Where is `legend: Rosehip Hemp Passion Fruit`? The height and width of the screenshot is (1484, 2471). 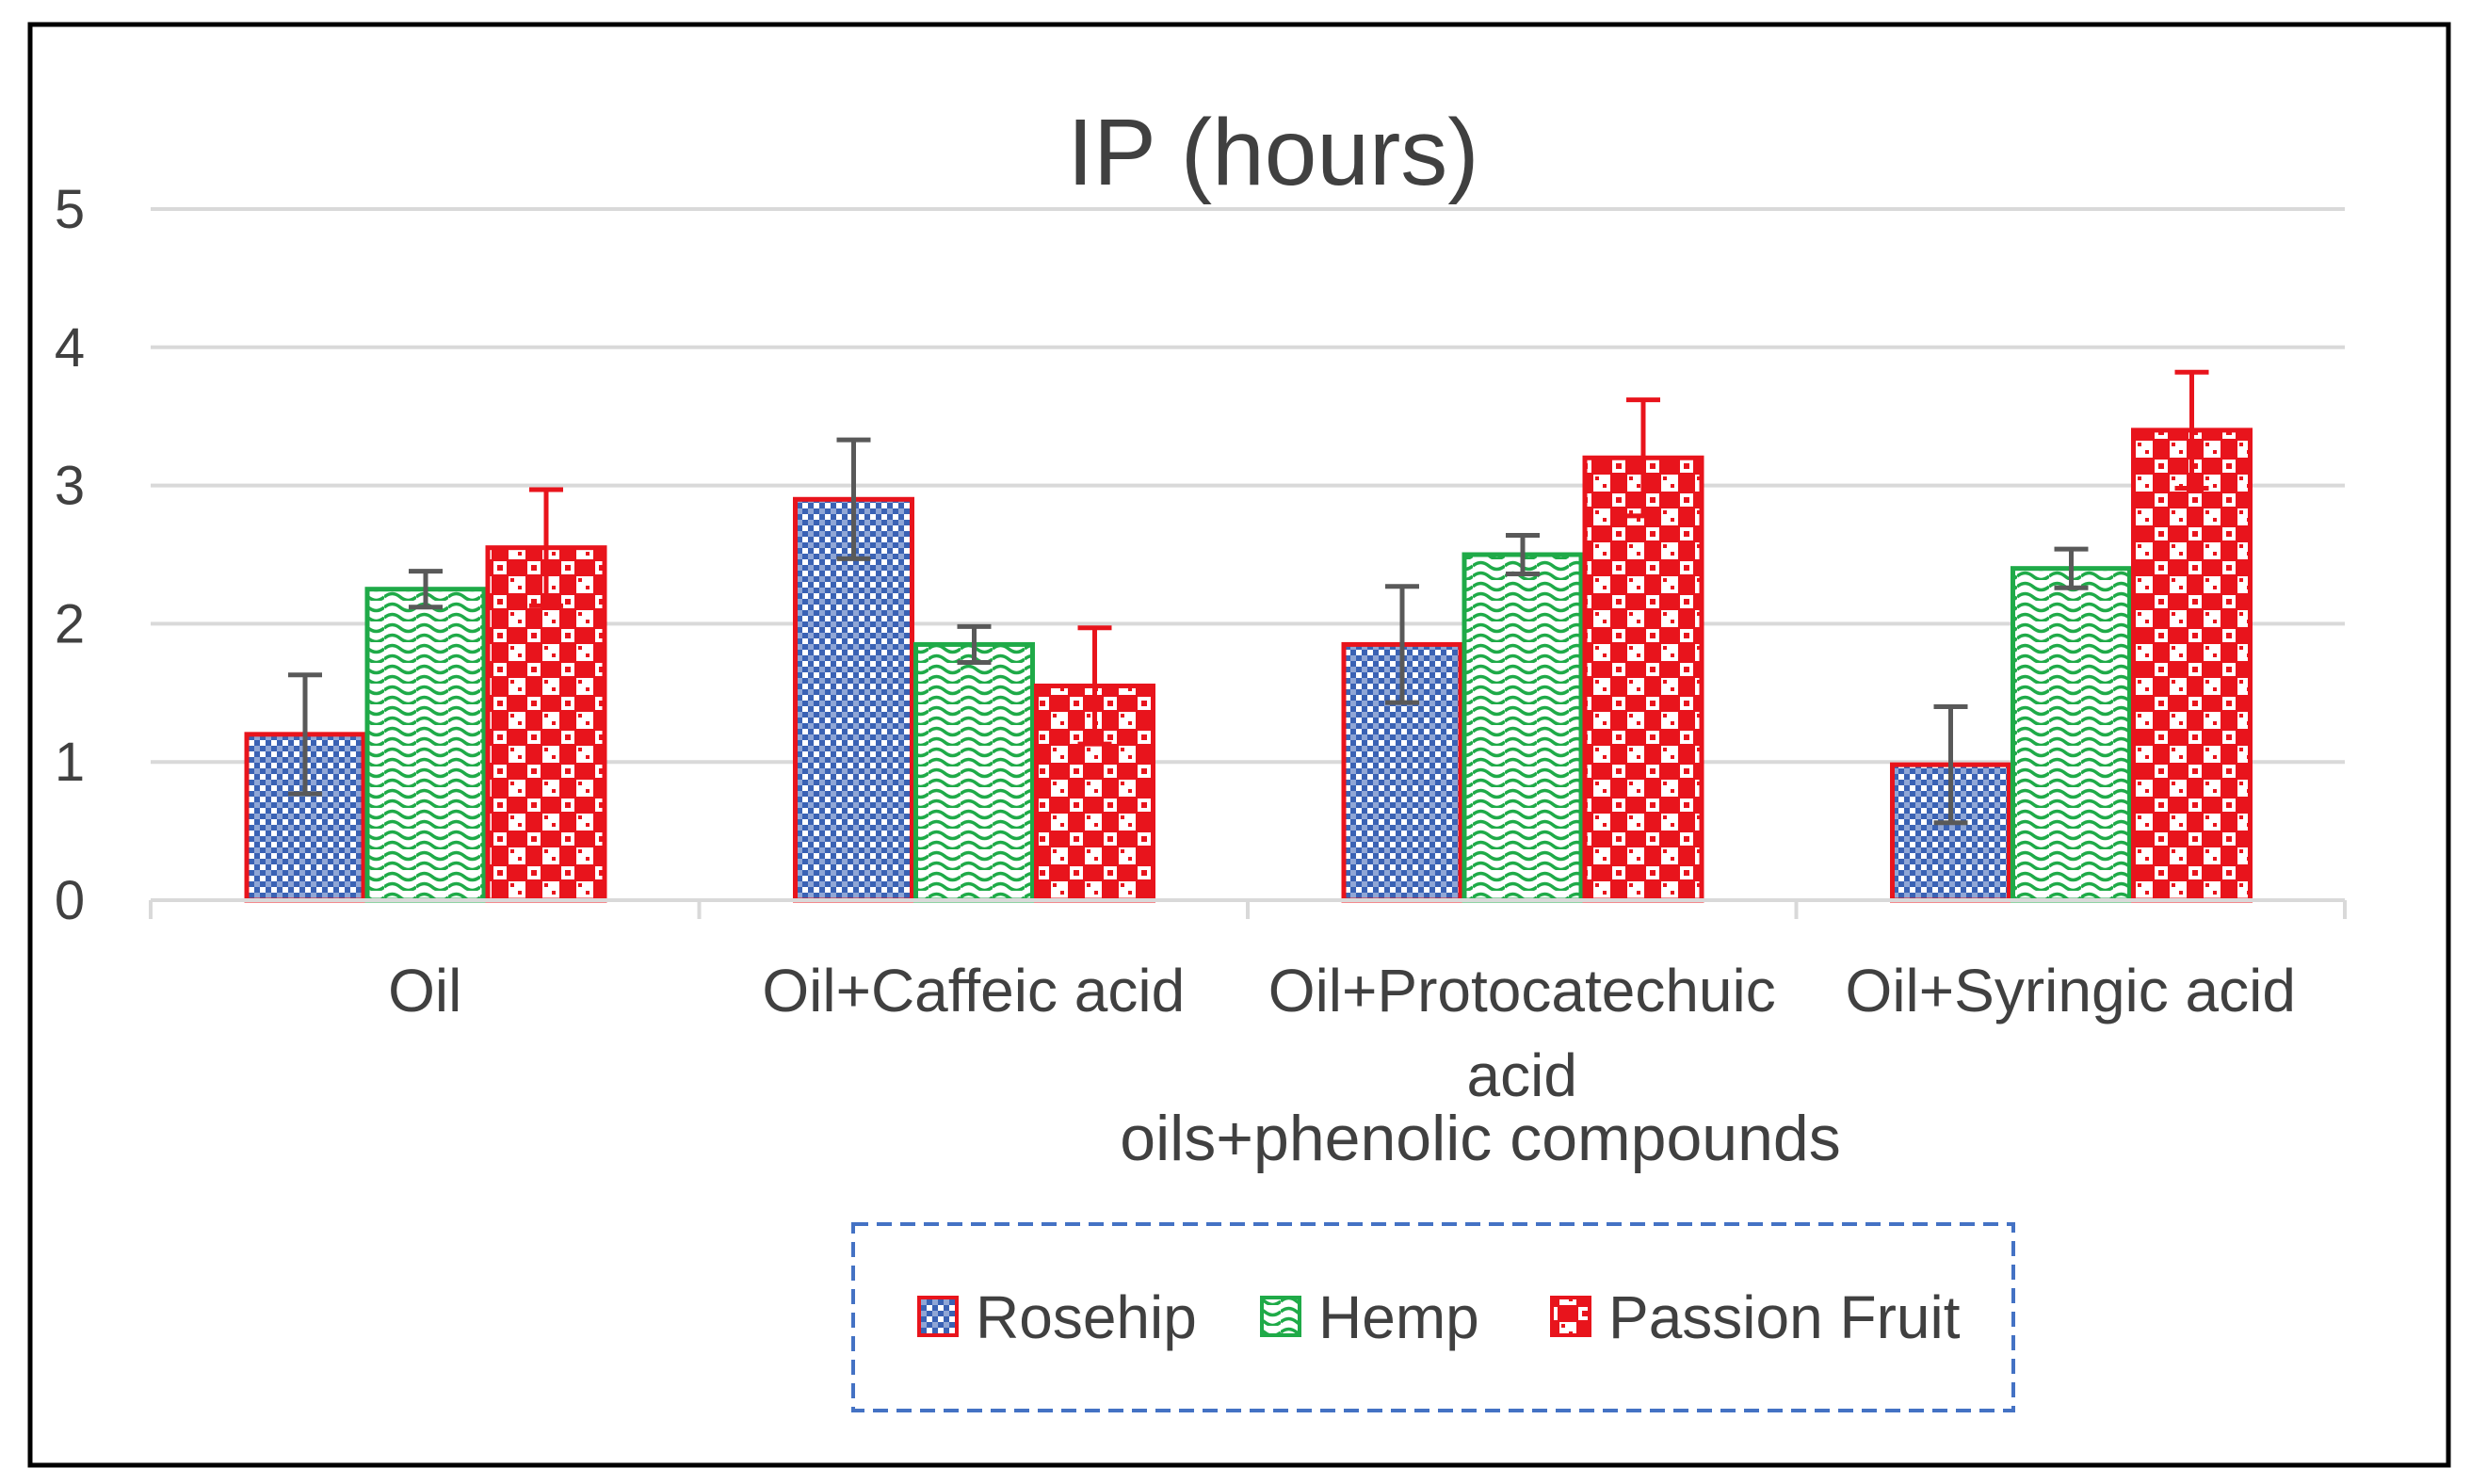 legend: Rosehip Hemp Passion Fruit is located at coordinates (1439, 1317).